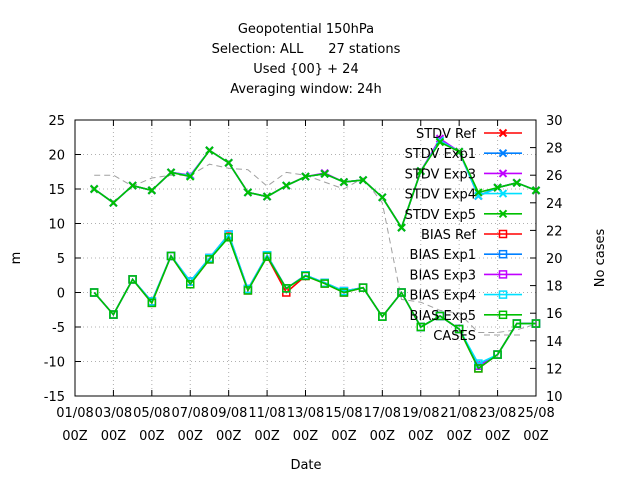  I want to click on legend-item: STDV Exp4, so click(463, 195).